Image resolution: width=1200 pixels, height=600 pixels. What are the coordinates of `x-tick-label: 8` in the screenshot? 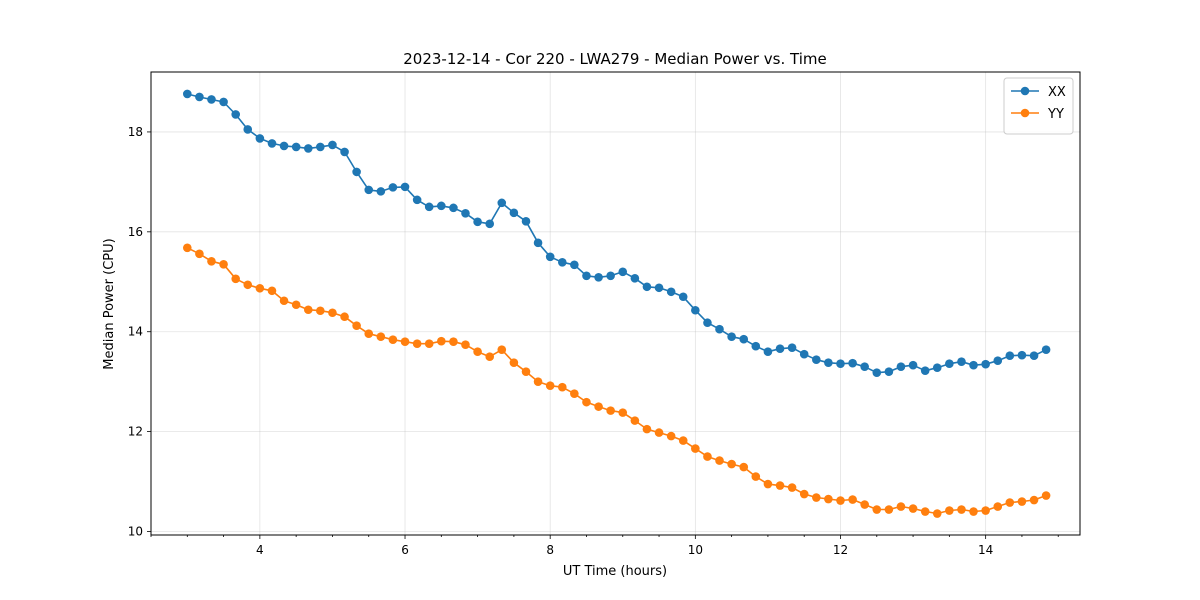 It's located at (550, 550).